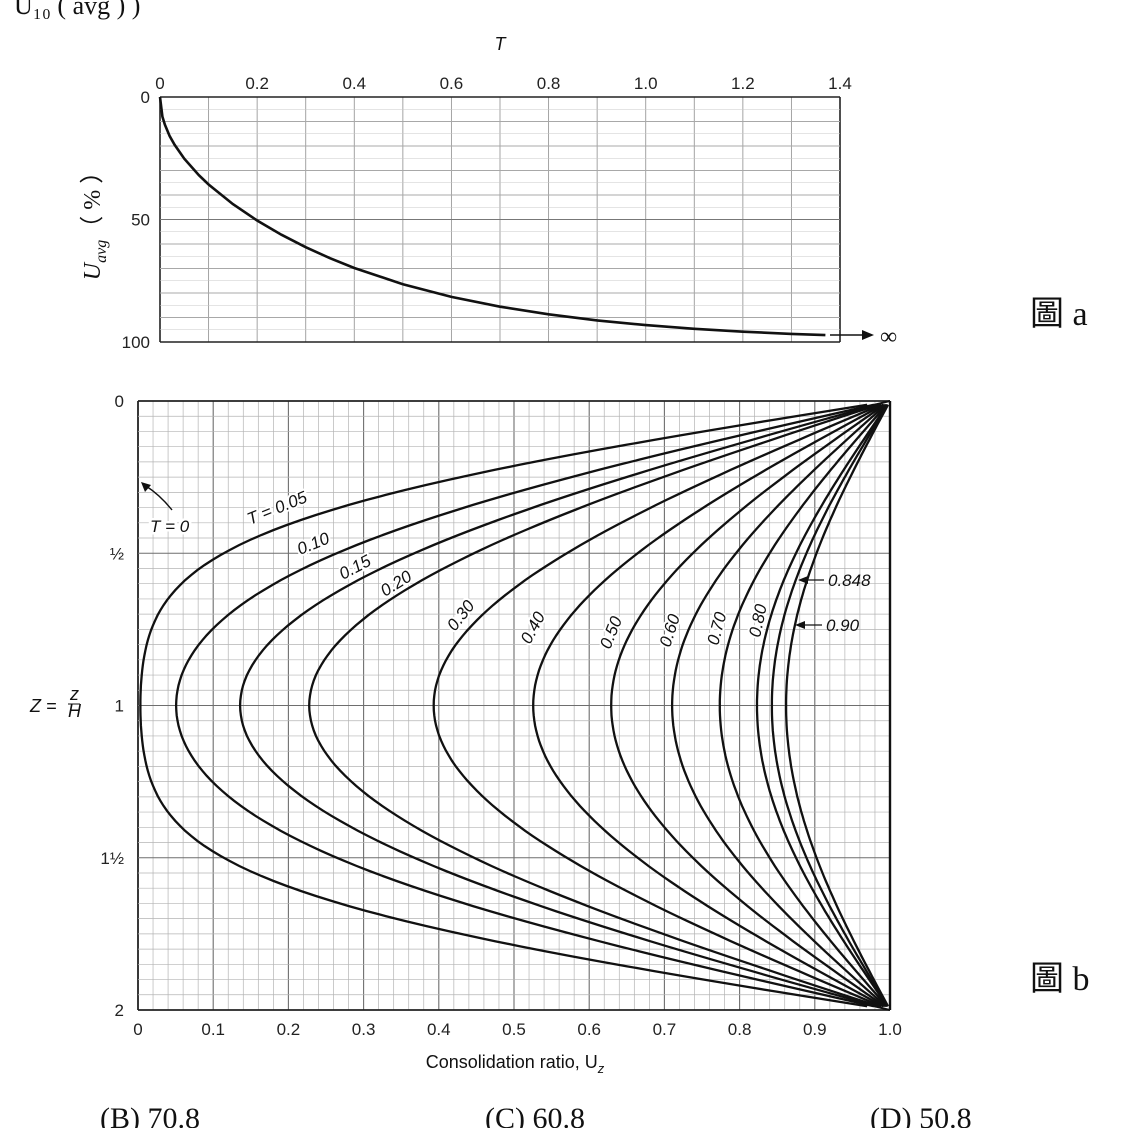  What do you see at coordinates (503, 83) in the screenshot?
I see `figure-a-x-ticks: 0 0.2 0.4 0.6 0.8 1.0 1.2 1.4` at bounding box center [503, 83].